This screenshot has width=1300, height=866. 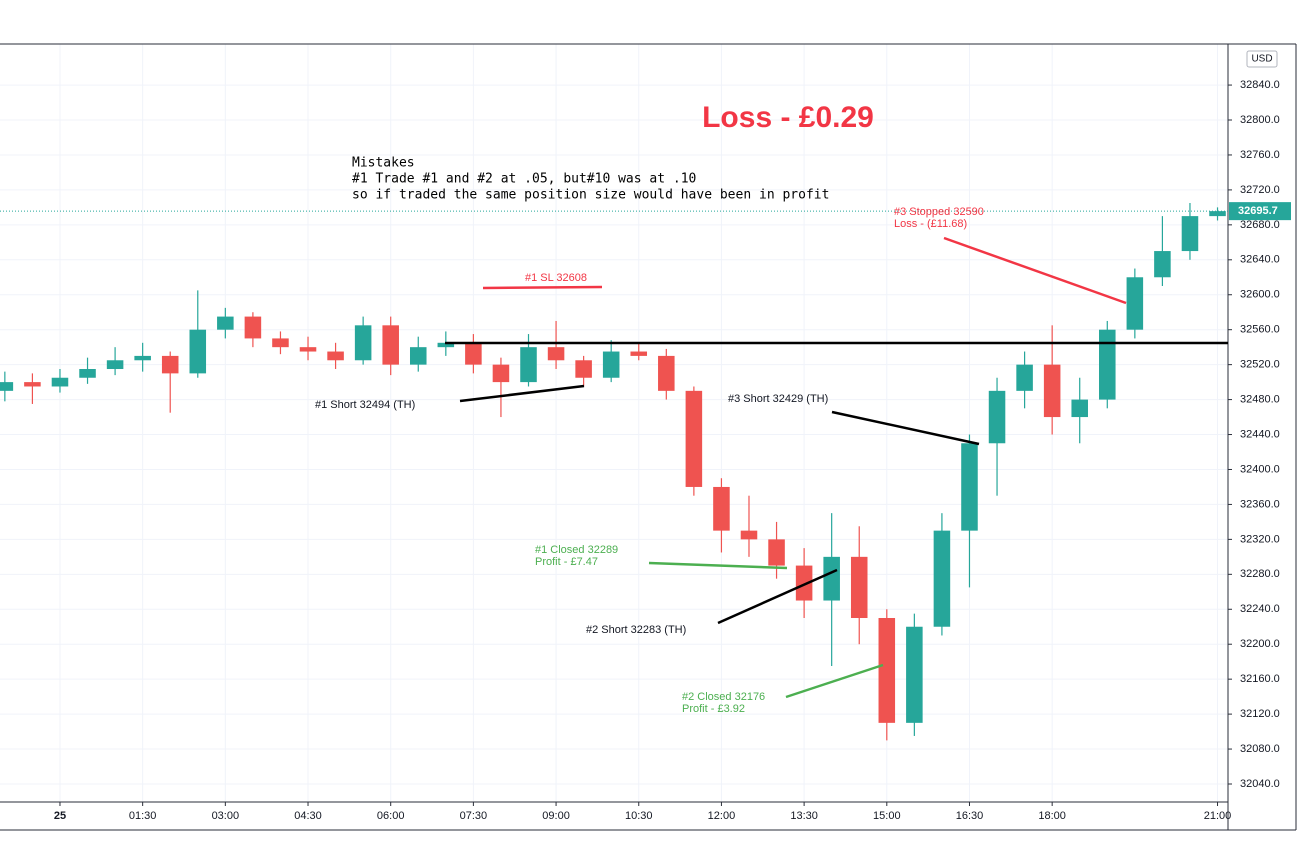 What do you see at coordinates (1260, 784) in the screenshot?
I see `y-tick-label: 32040.0` at bounding box center [1260, 784].